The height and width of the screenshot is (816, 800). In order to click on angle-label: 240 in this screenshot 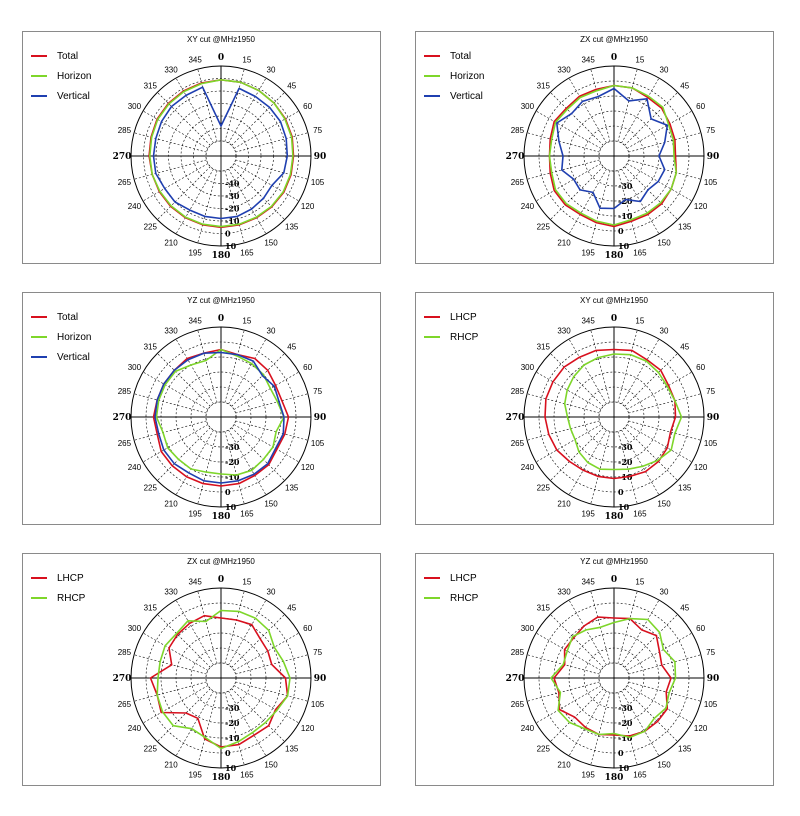, I will do `click(135, 206)`.